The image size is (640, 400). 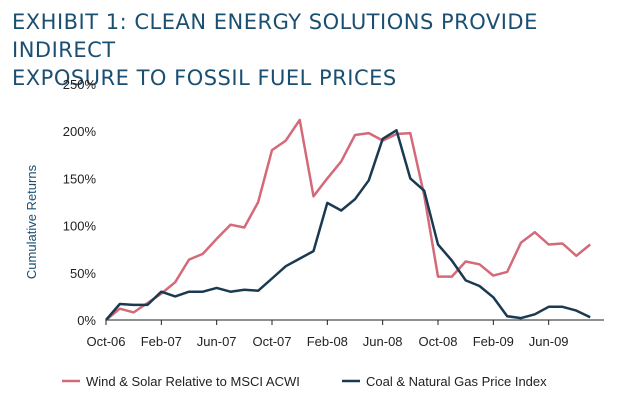 I want to click on y-tick-label: 150%, so click(x=80, y=178).